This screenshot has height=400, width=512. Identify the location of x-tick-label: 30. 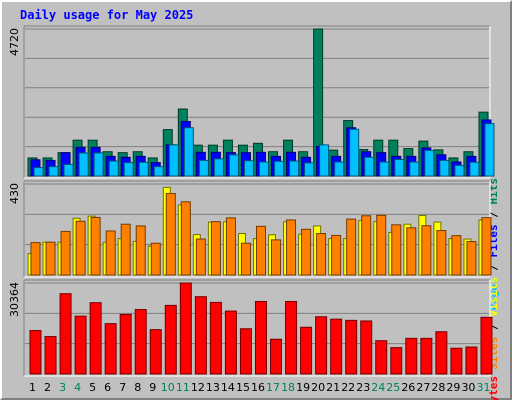
(468, 387).